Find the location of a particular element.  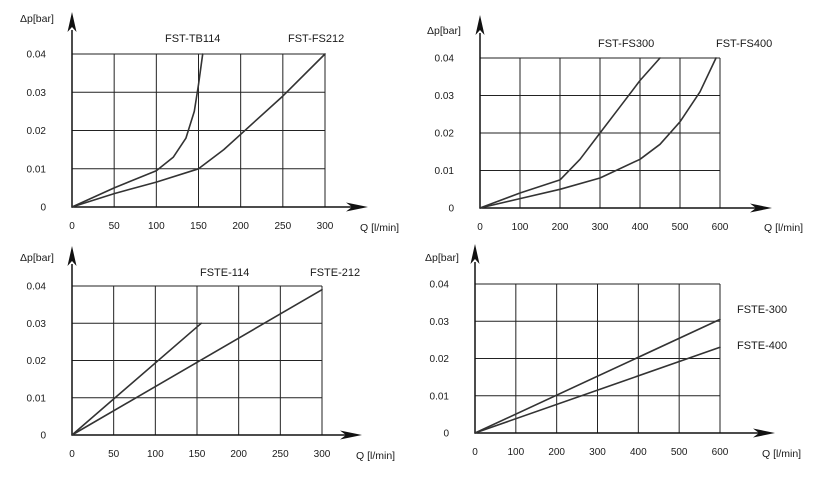

series-label: FSTE-212 is located at coordinates (335, 273).